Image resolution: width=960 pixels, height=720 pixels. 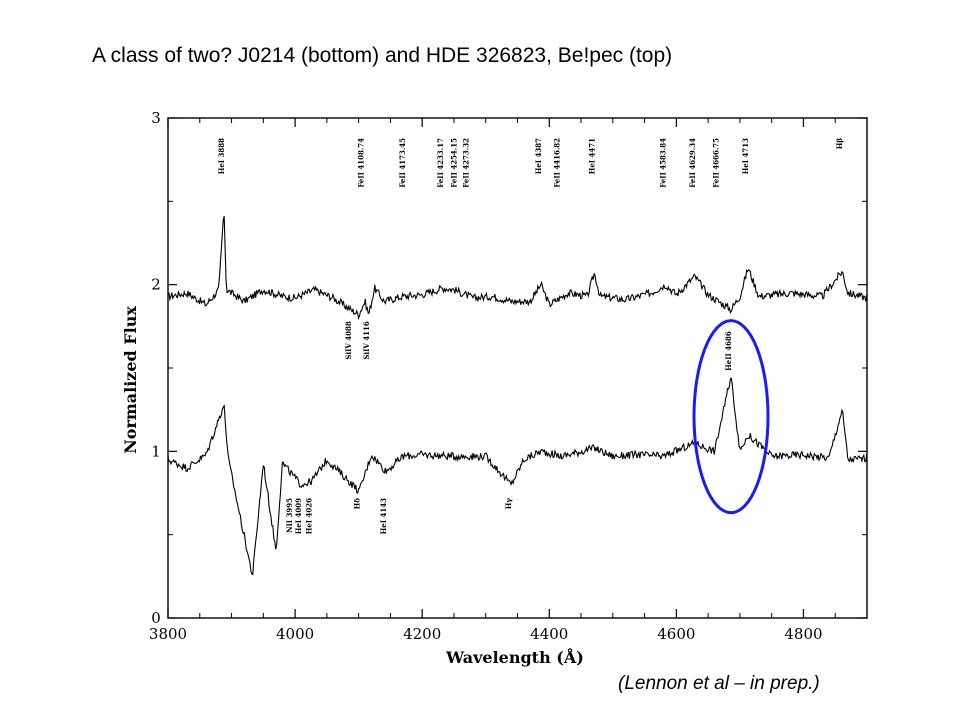 I want to click on y-tick-label: 0, so click(x=156, y=618).